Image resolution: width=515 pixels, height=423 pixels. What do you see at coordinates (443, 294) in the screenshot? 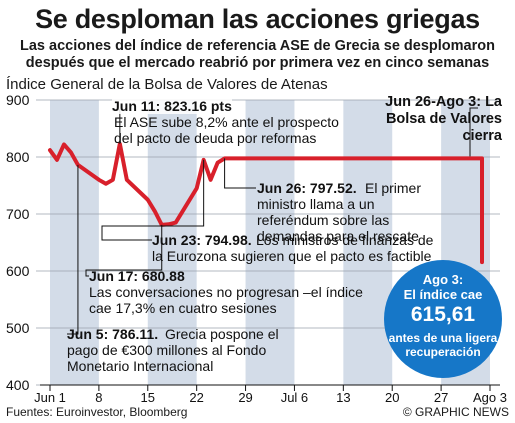
I see `callout-line-2: El índice cae` at bounding box center [443, 294].